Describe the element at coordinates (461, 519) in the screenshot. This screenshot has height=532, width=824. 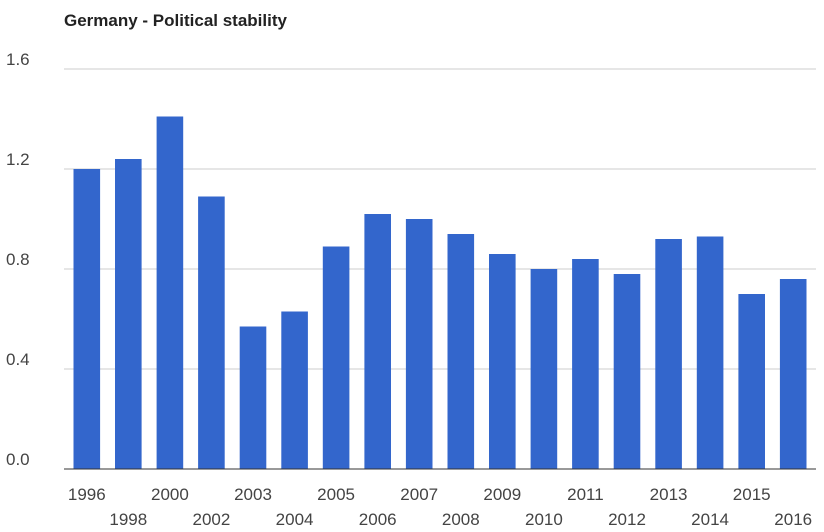
I see `x-tick-label: 2008` at that location.